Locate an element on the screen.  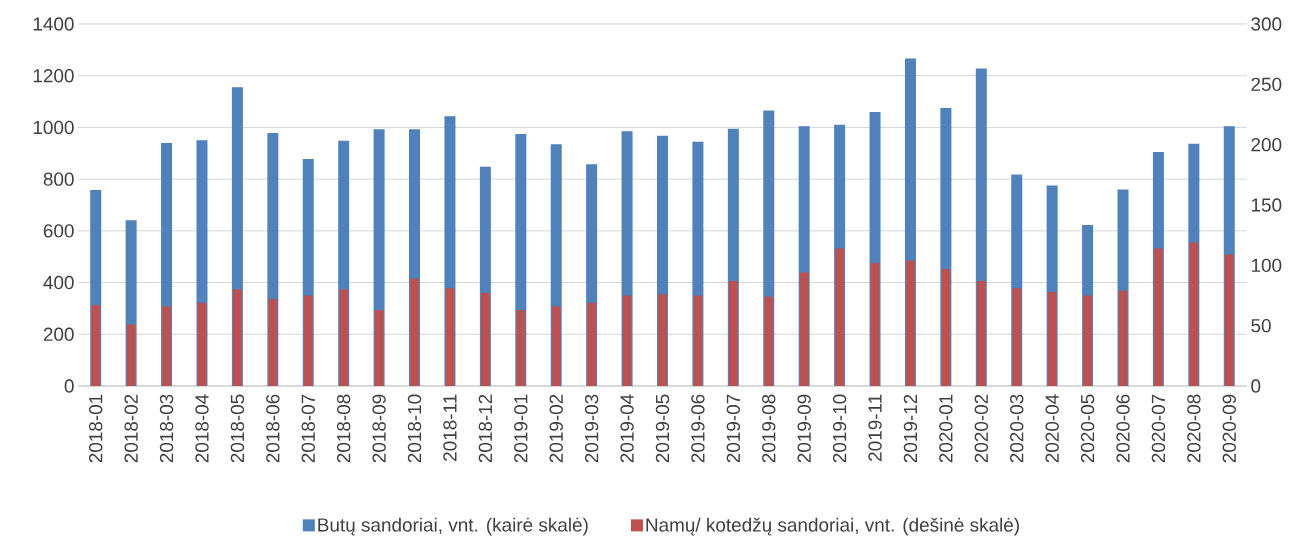
x-tick-label: 2020-01 is located at coordinates (946, 428).